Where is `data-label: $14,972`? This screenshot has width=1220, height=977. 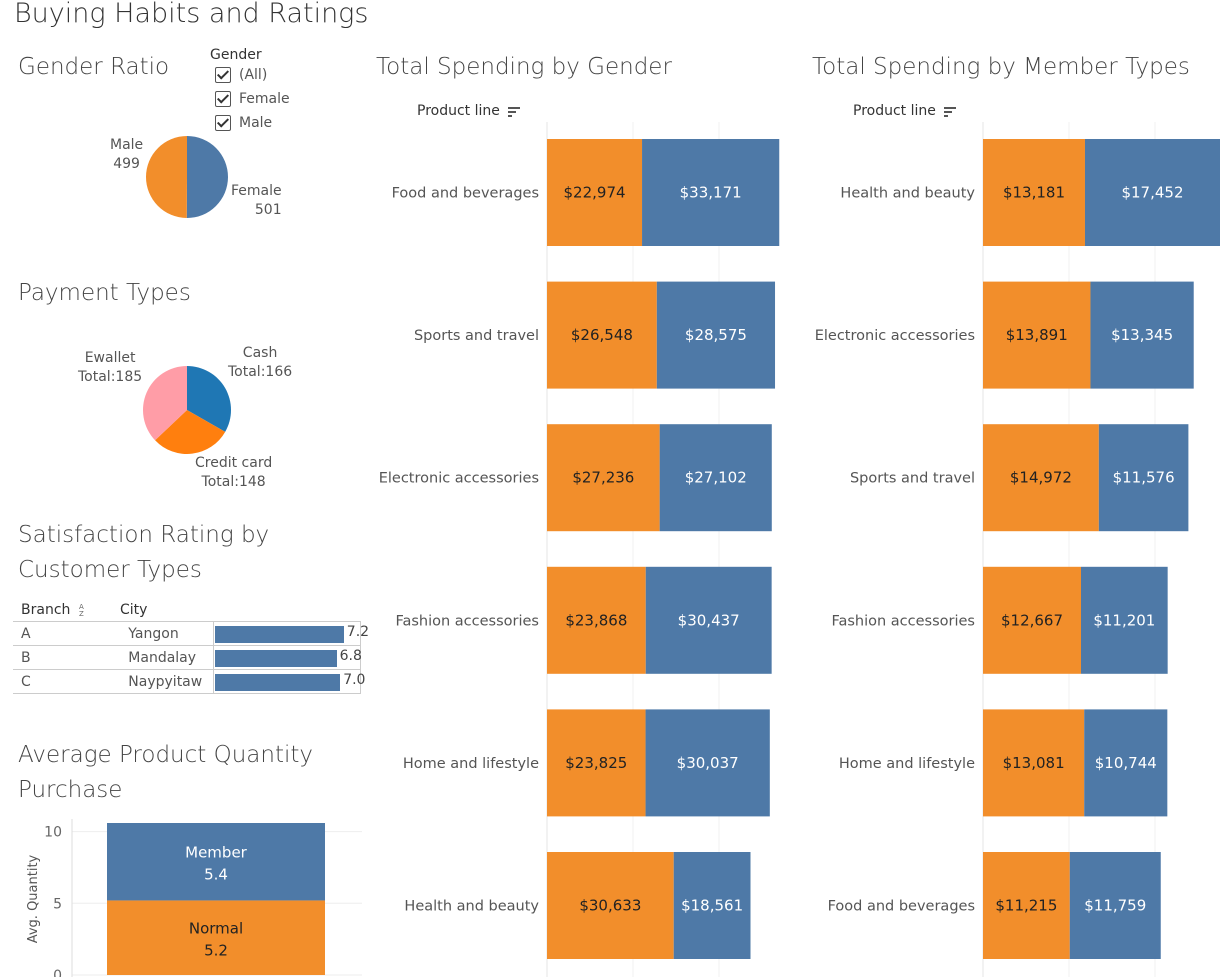 data-label: $14,972 is located at coordinates (1041, 478).